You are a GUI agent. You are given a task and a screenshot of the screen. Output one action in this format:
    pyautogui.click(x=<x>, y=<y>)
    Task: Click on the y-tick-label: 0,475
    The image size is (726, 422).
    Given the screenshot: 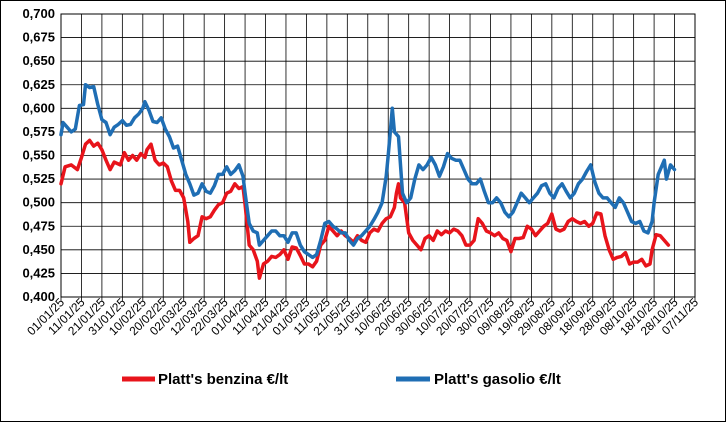 What is the action you would take?
    pyautogui.click(x=38, y=225)
    